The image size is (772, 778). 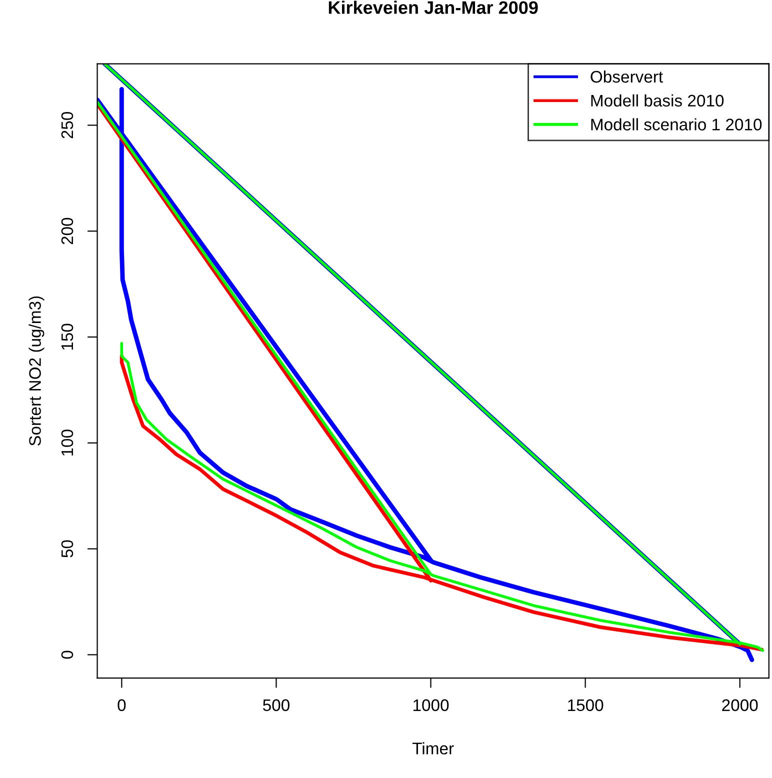 What do you see at coordinates (431, 705) in the screenshot?
I see `x-tick-label: 1000` at bounding box center [431, 705].